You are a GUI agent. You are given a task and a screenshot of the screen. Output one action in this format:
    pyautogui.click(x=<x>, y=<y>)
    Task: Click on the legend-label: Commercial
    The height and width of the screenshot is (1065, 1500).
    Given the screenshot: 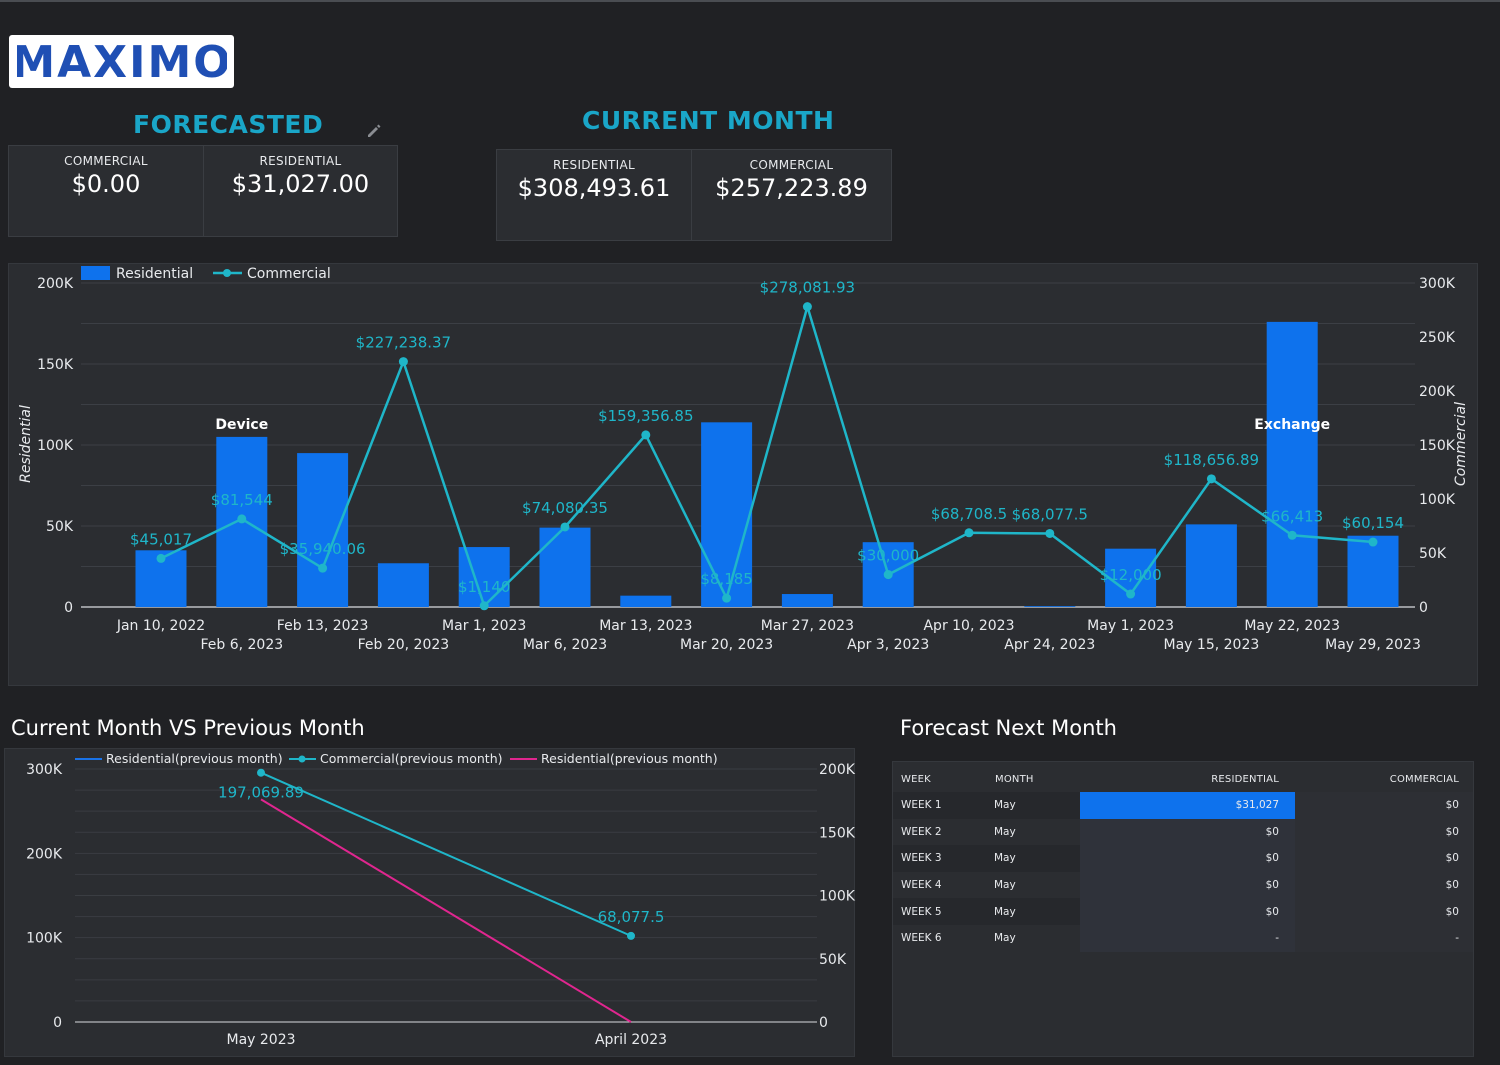 What is the action you would take?
    pyautogui.click(x=289, y=274)
    